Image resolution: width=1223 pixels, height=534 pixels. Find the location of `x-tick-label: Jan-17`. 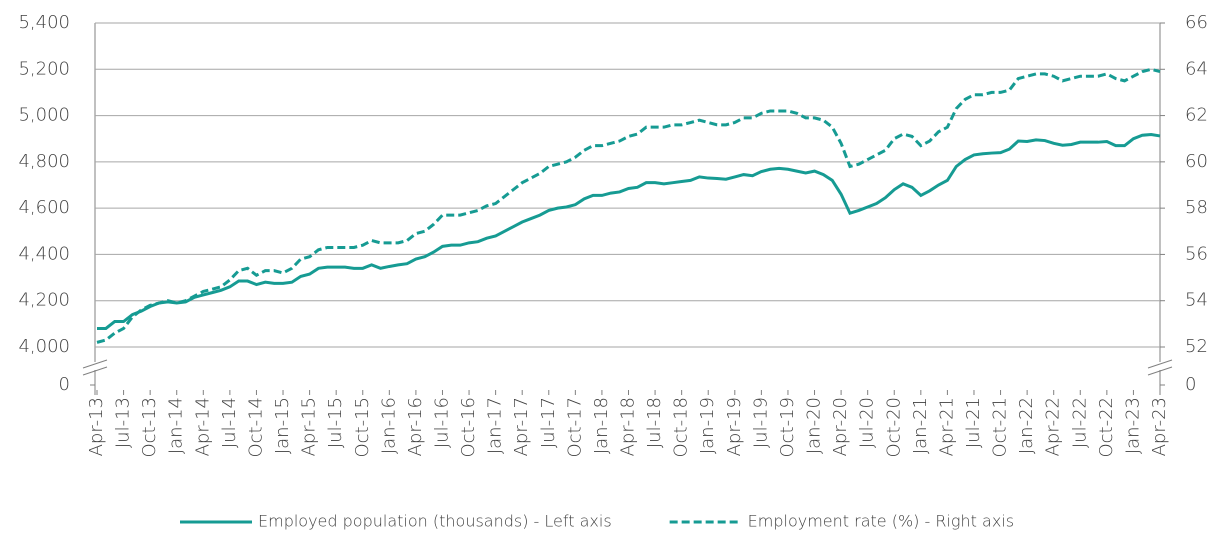

x-tick-label: Jan-17 is located at coordinates (495, 425).